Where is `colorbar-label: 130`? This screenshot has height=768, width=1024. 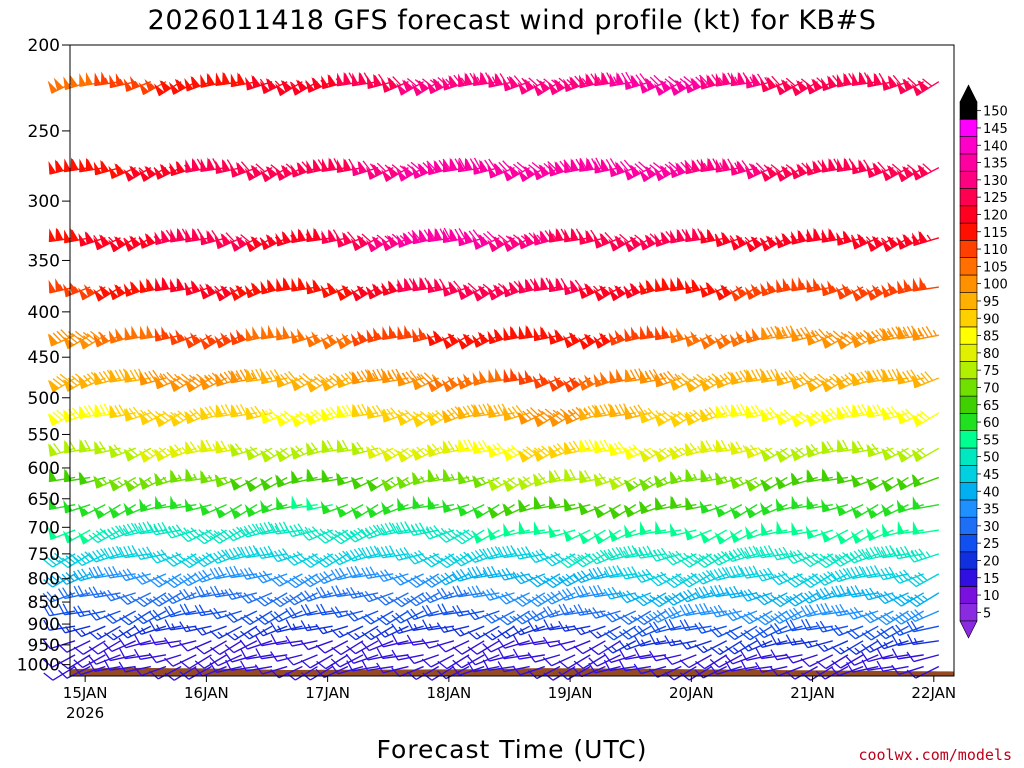 colorbar-label: 130 is located at coordinates (995, 181).